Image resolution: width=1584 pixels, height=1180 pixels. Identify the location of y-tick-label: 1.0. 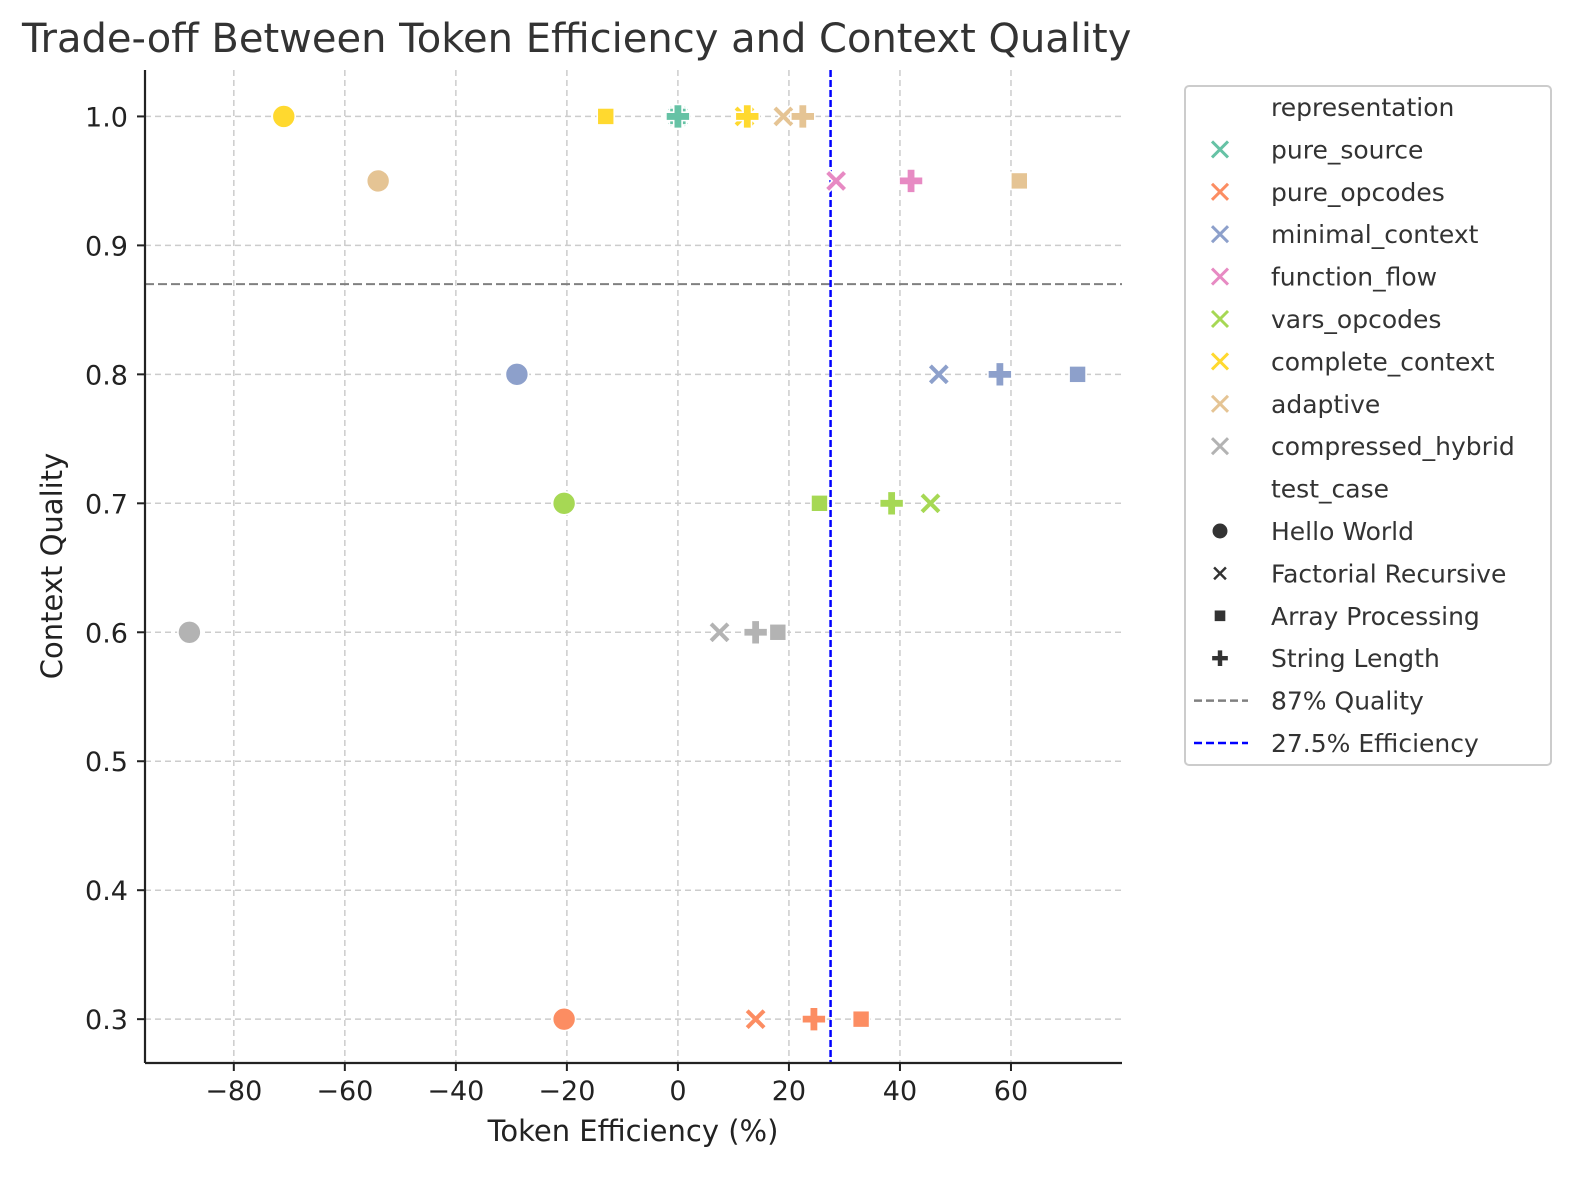
(106, 117).